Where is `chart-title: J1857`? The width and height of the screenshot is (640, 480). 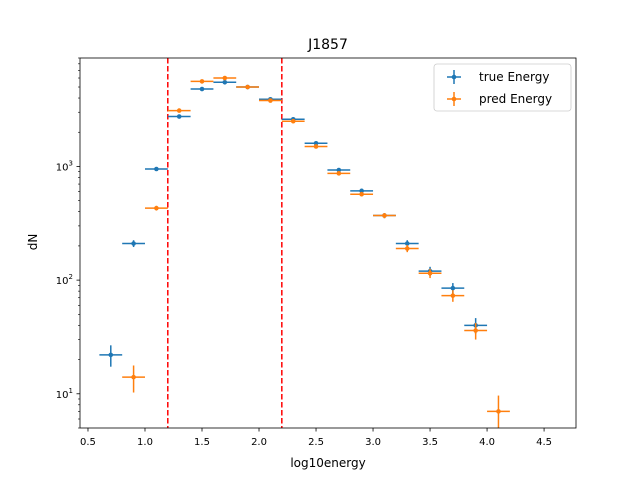 chart-title: J1857 is located at coordinates (327, 45).